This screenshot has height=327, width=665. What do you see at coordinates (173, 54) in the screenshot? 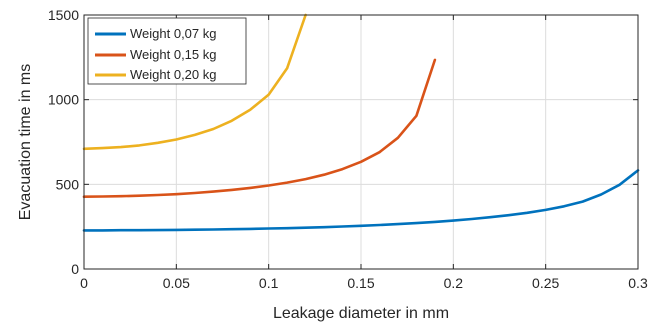
I see `legend-label-1: Weight 0,15 kg` at bounding box center [173, 54].